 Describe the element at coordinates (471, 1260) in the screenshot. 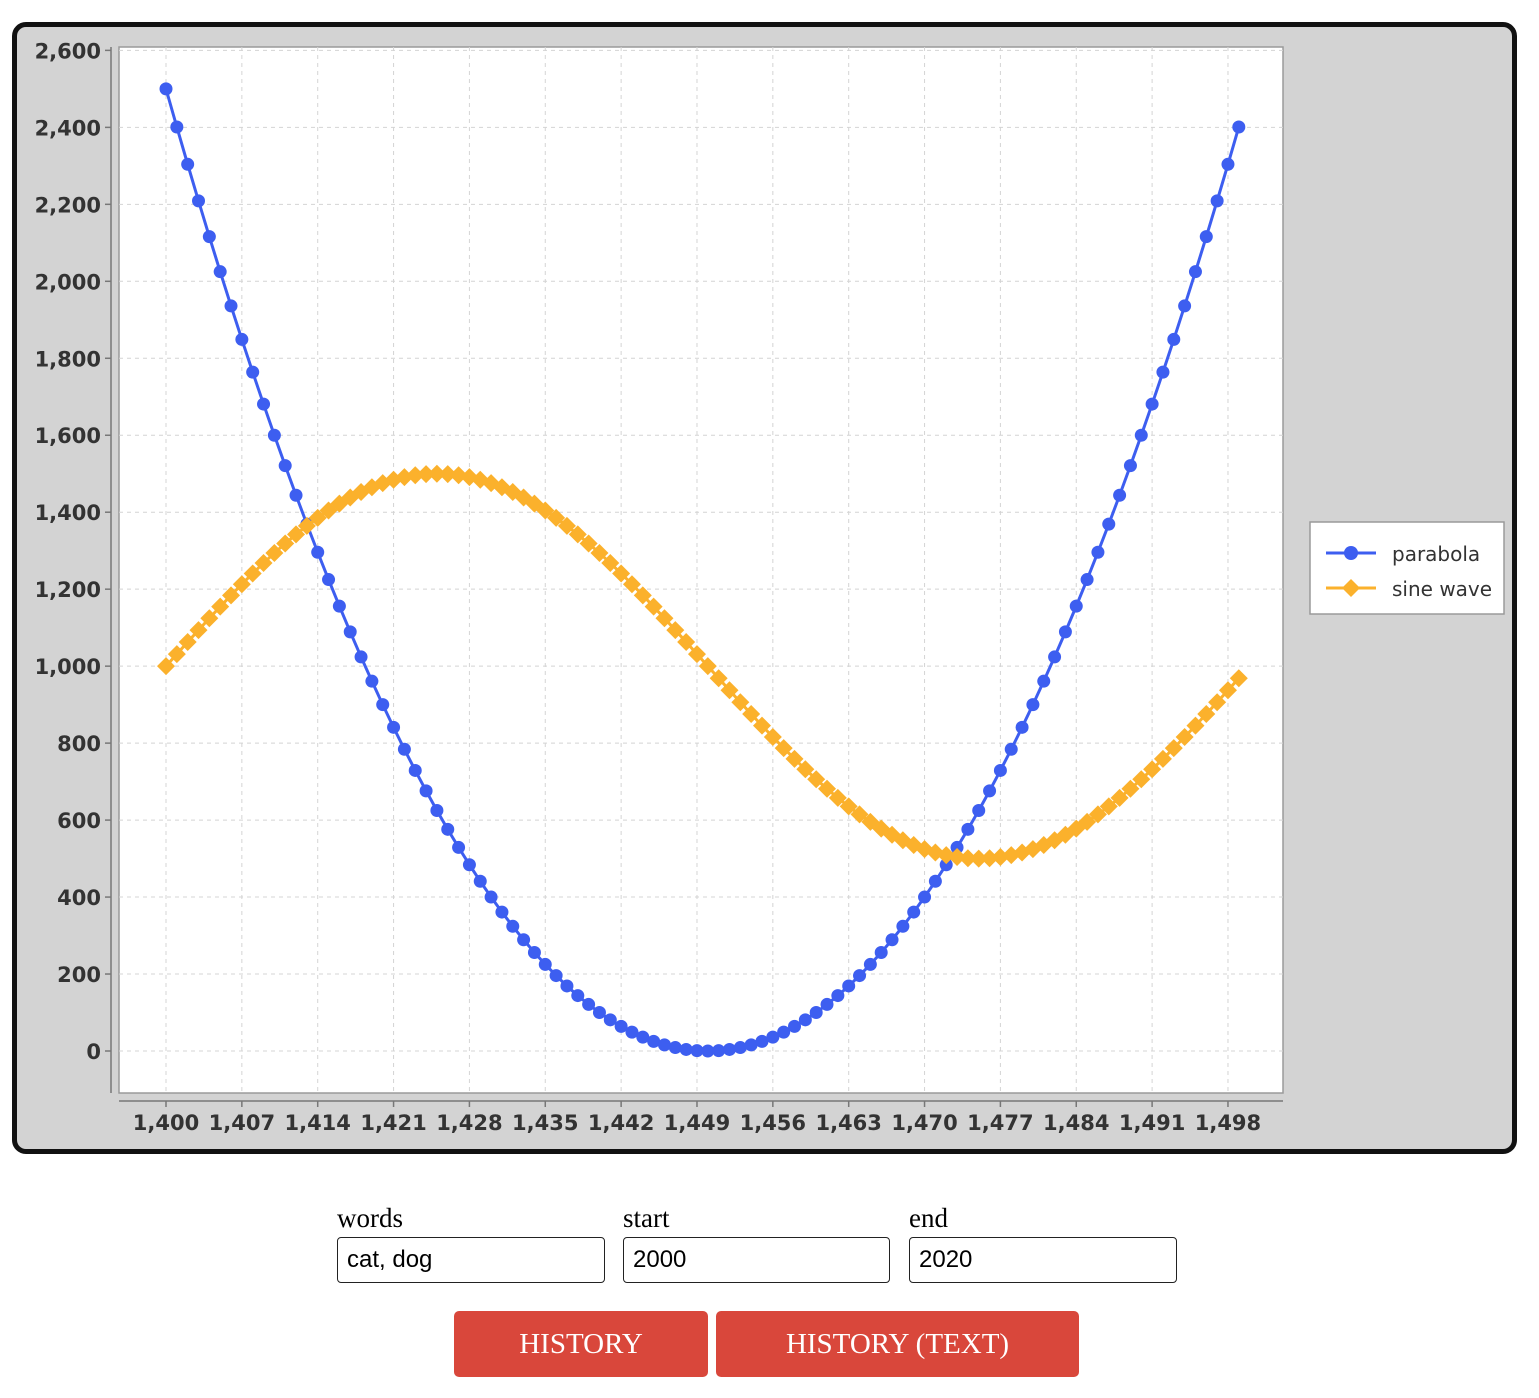

I see `words-input` at that location.